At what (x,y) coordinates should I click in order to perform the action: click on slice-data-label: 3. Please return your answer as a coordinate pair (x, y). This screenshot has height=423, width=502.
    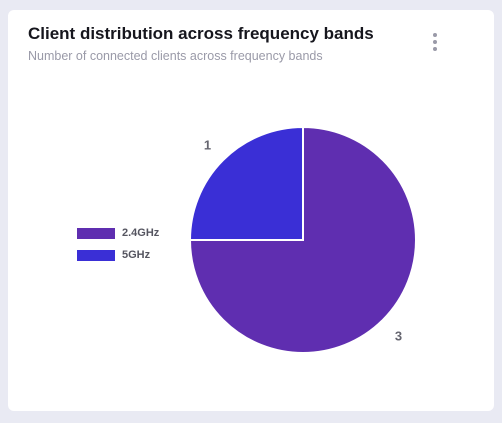
    Looking at the image, I should click on (398, 335).